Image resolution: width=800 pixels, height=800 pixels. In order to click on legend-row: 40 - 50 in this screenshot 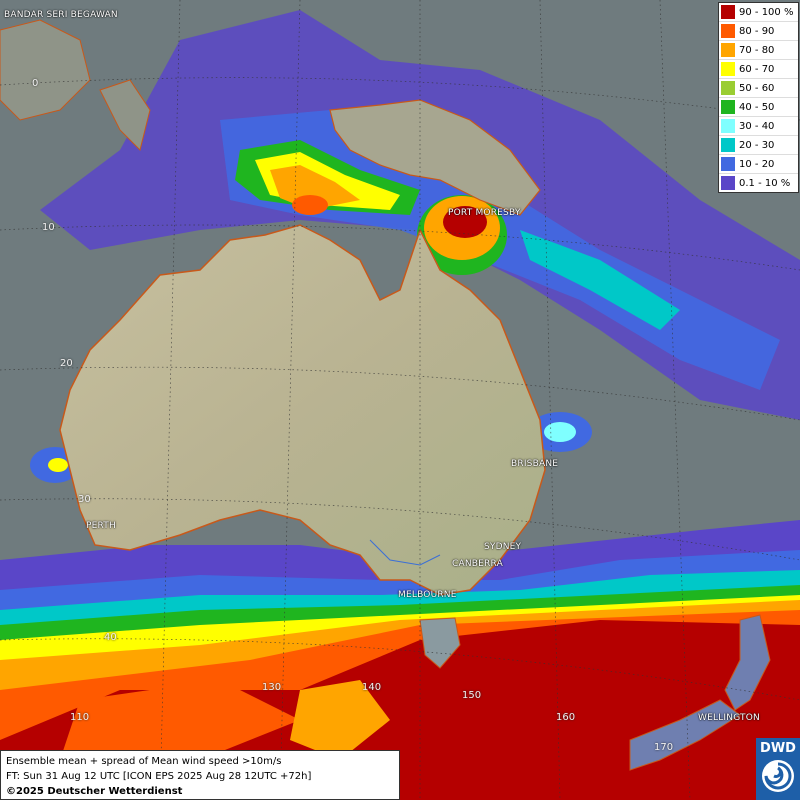, I will do `click(758, 107)`.